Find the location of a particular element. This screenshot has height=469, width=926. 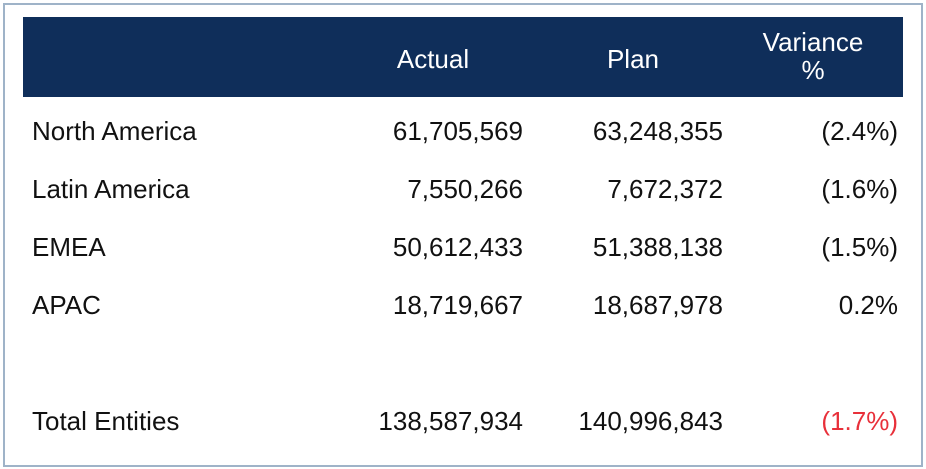

total-label: Total Entities is located at coordinates (106, 421).